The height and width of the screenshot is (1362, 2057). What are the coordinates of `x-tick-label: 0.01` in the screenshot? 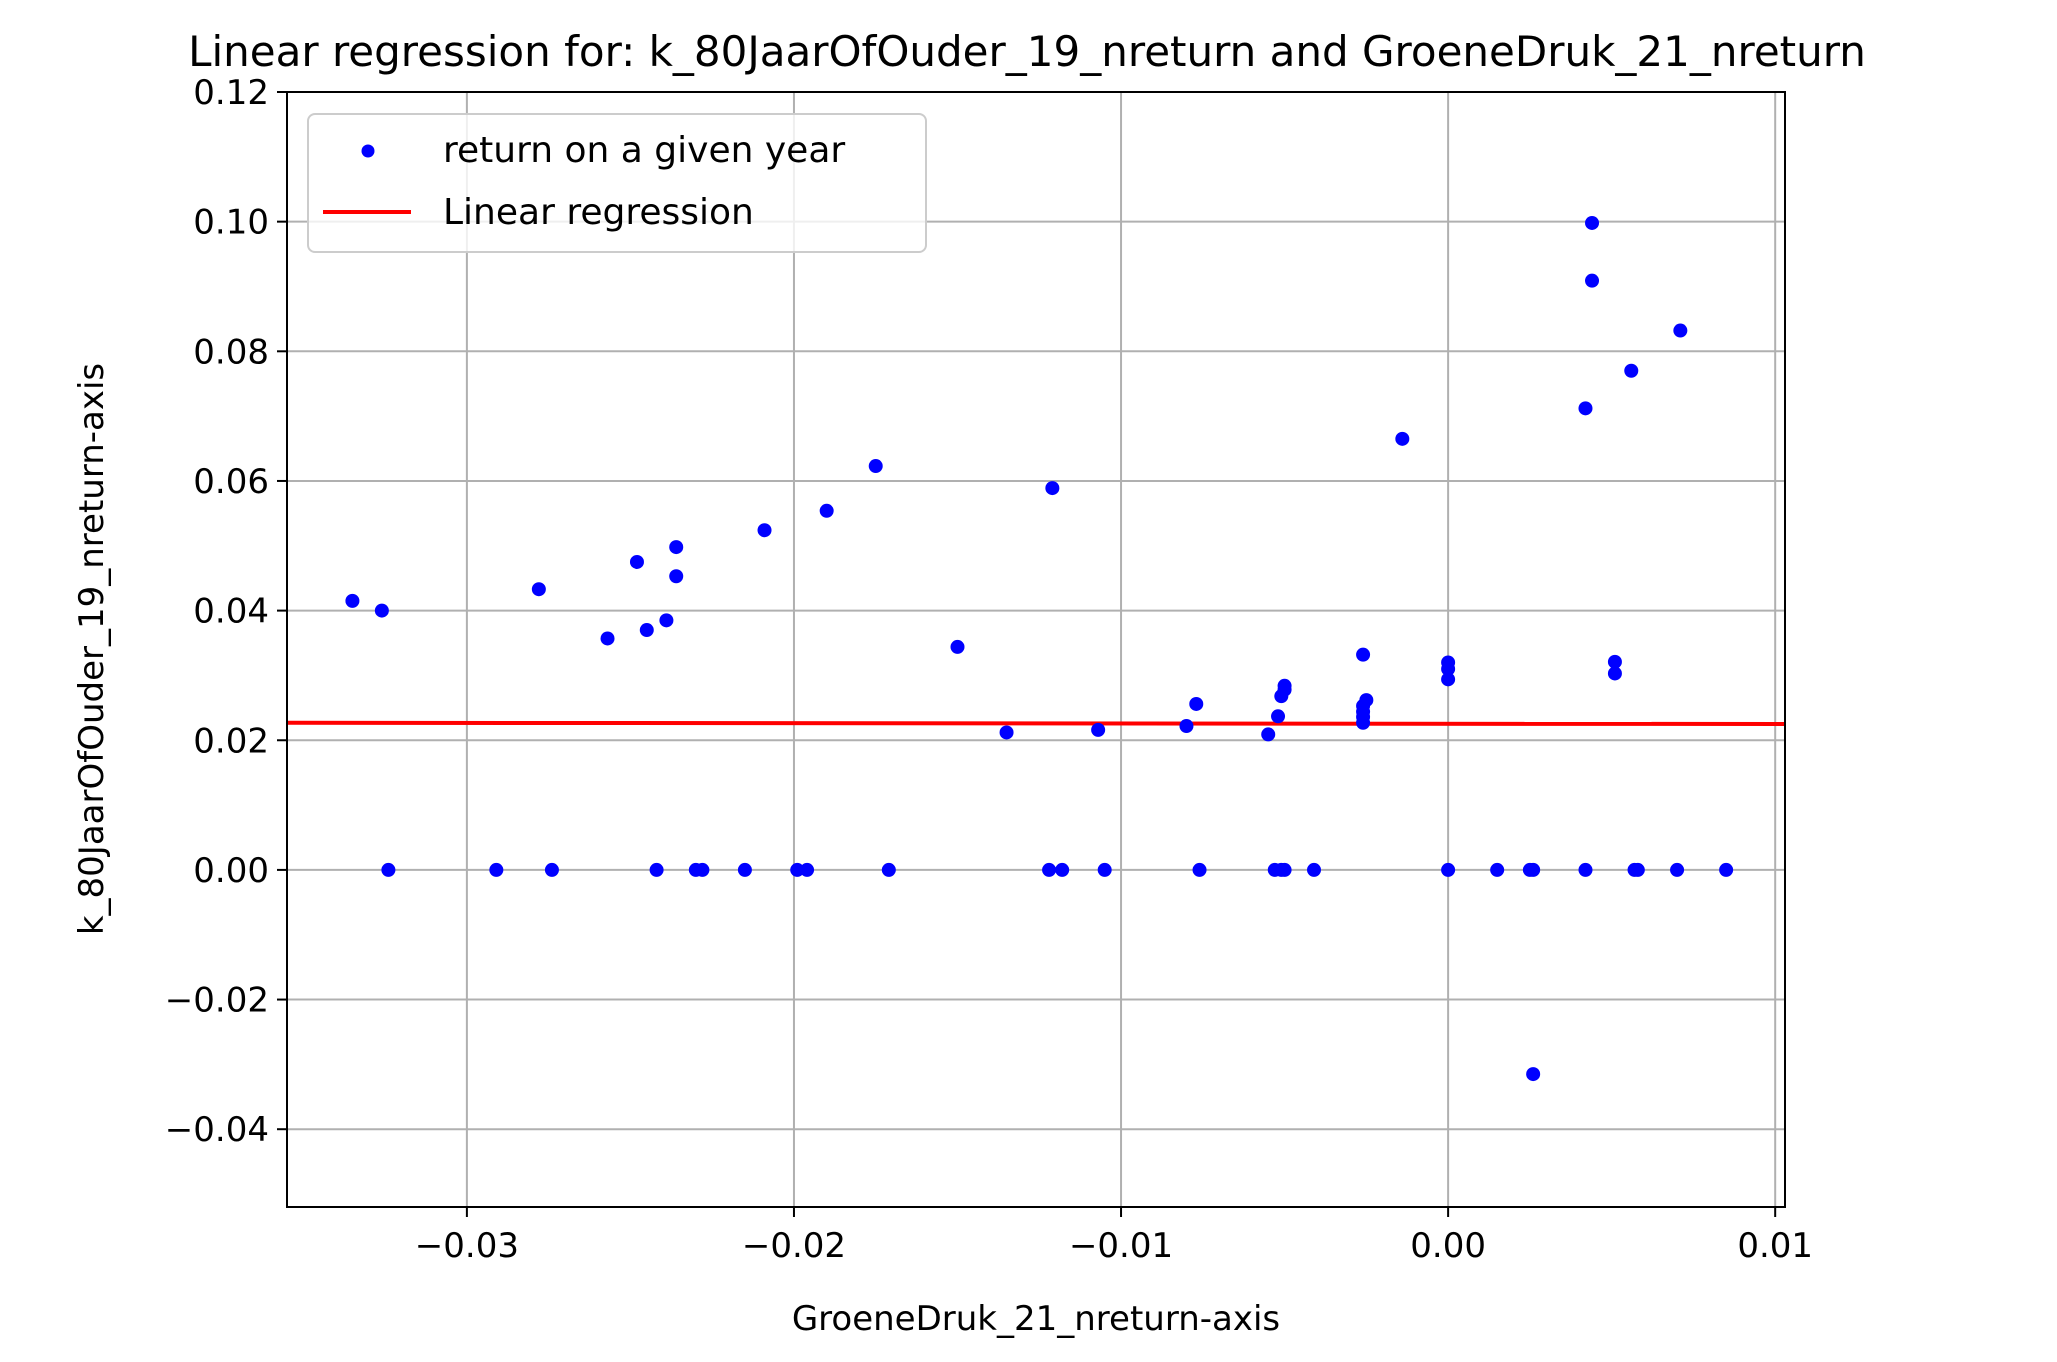 It's located at (1775, 1246).